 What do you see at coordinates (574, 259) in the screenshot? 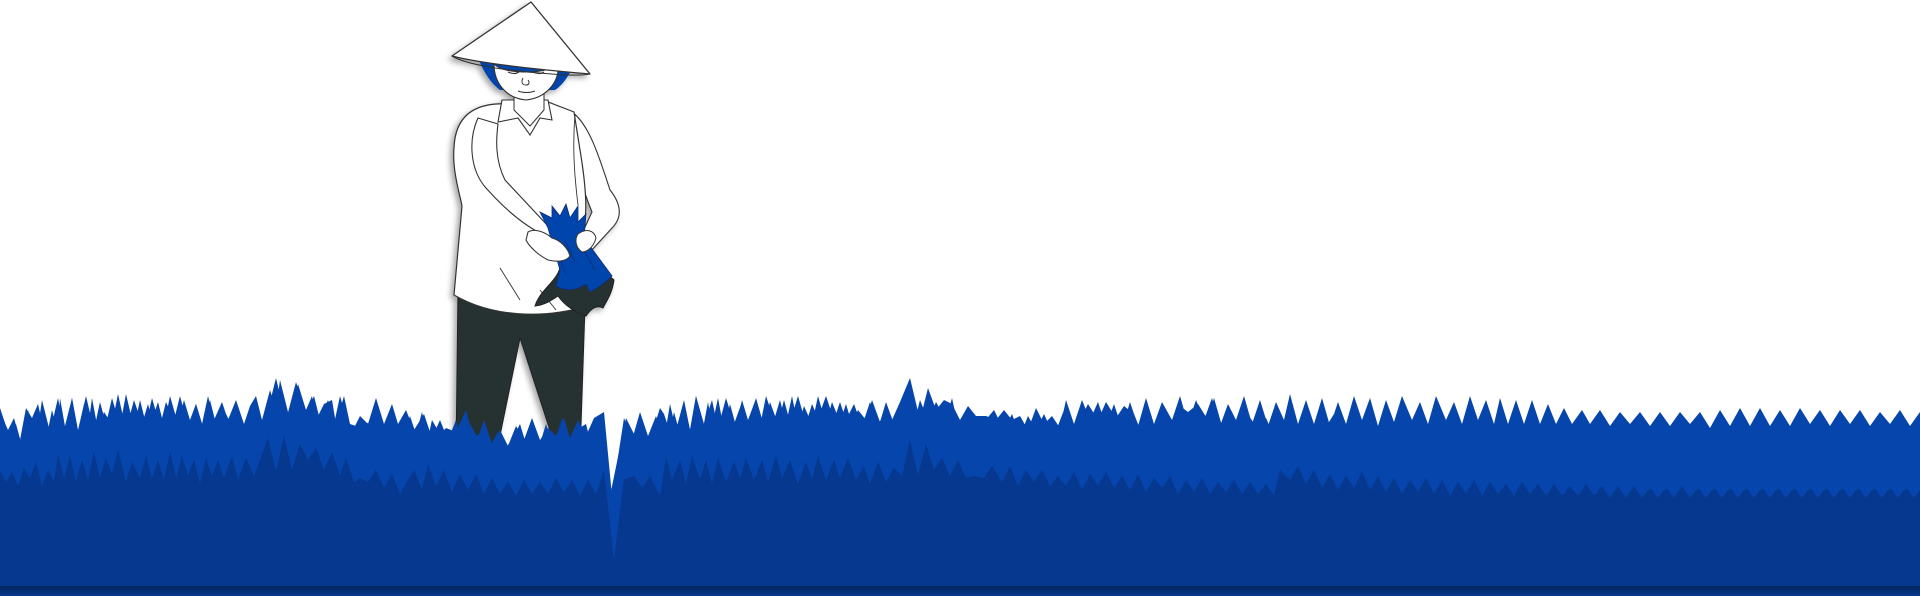
I see `rice-seedling-bundle-icon` at bounding box center [574, 259].